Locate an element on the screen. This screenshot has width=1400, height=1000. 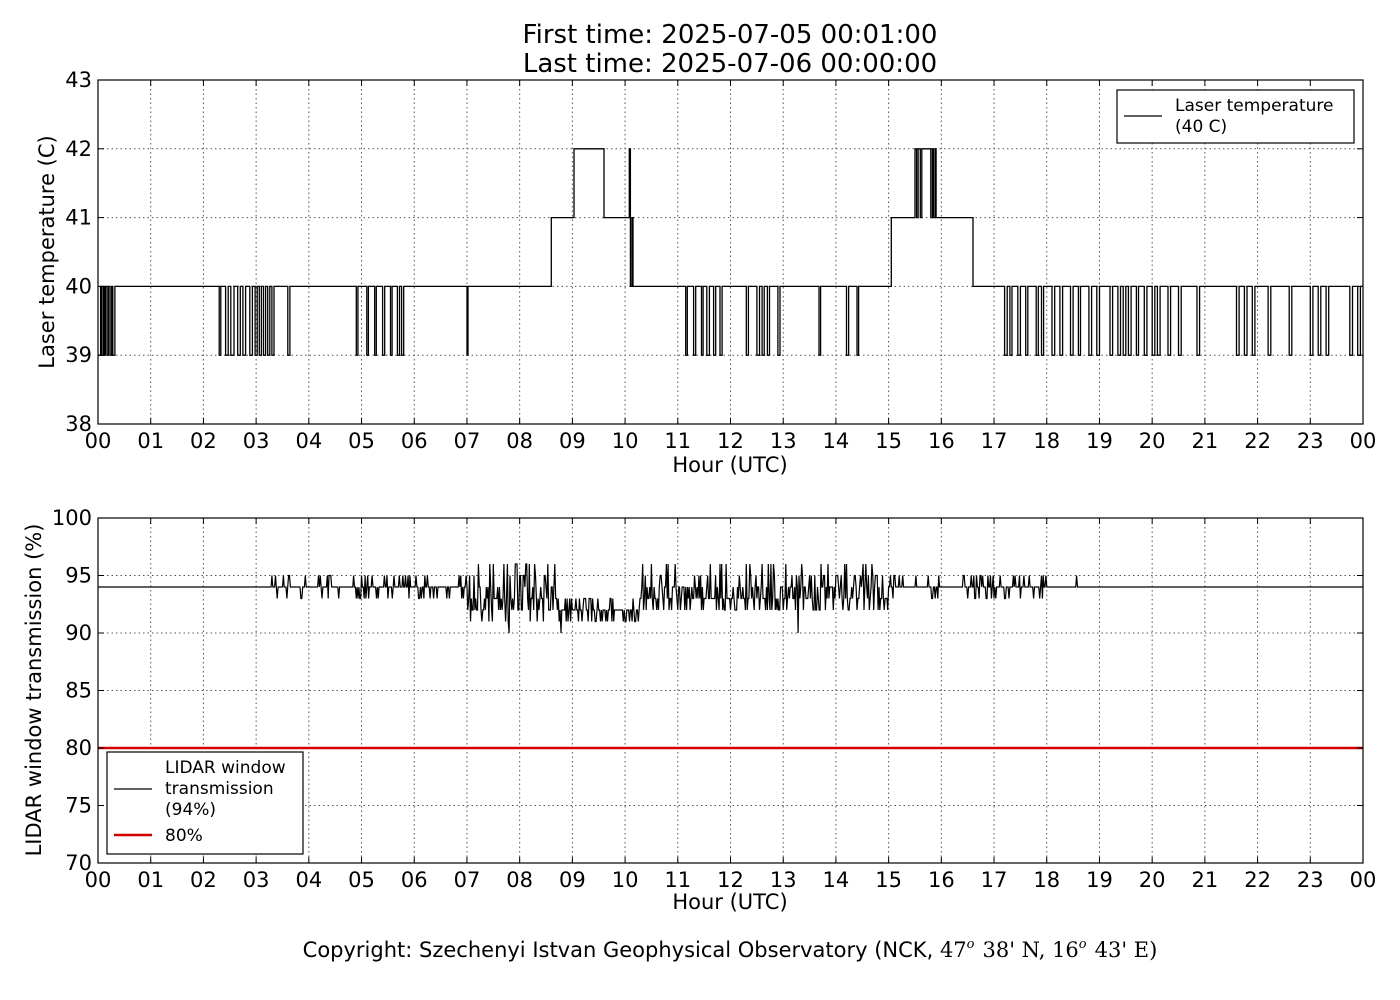
top-x-tick-label: 21 is located at coordinates (1205, 441).